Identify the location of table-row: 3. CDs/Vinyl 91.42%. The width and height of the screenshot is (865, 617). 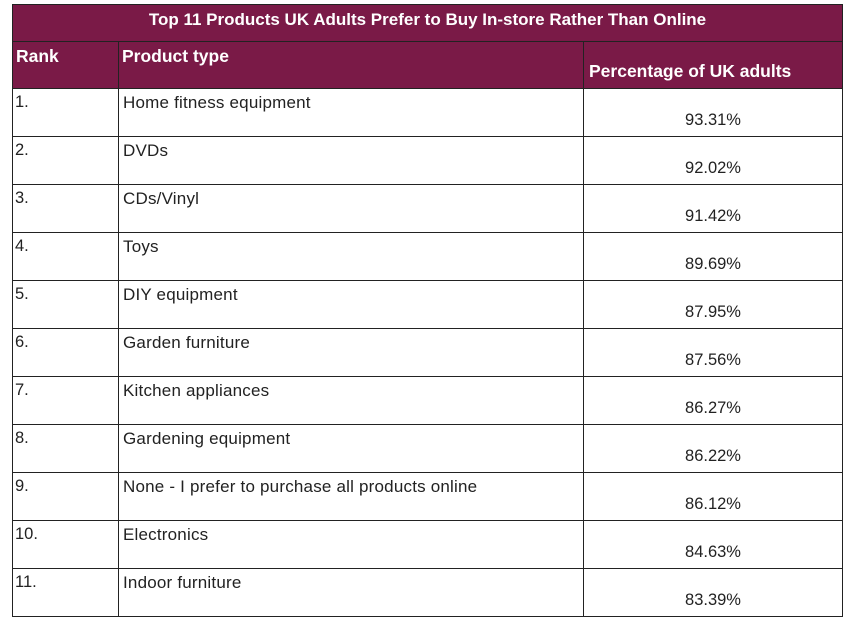
(427, 208).